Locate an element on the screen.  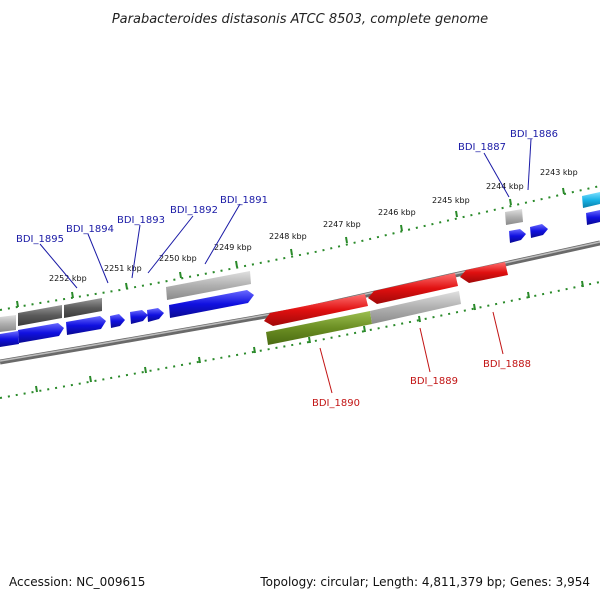
gene-label: BDI_1886 is located at coordinates (534, 134).